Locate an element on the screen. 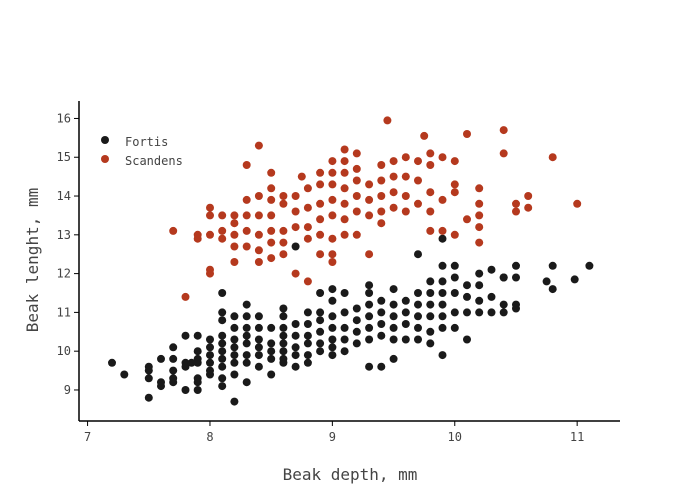 This screenshot has width=700, height=500. x-tick-label: 11 is located at coordinates (577, 437).